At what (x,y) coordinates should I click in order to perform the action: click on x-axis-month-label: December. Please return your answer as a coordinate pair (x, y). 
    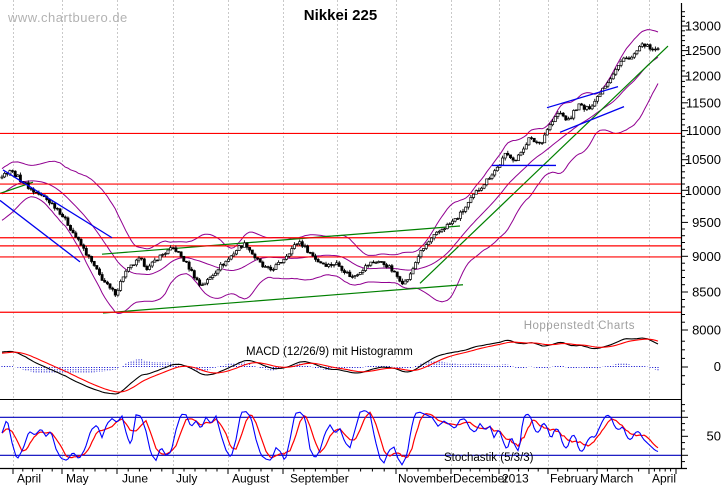
    Looking at the image, I should click on (480, 479).